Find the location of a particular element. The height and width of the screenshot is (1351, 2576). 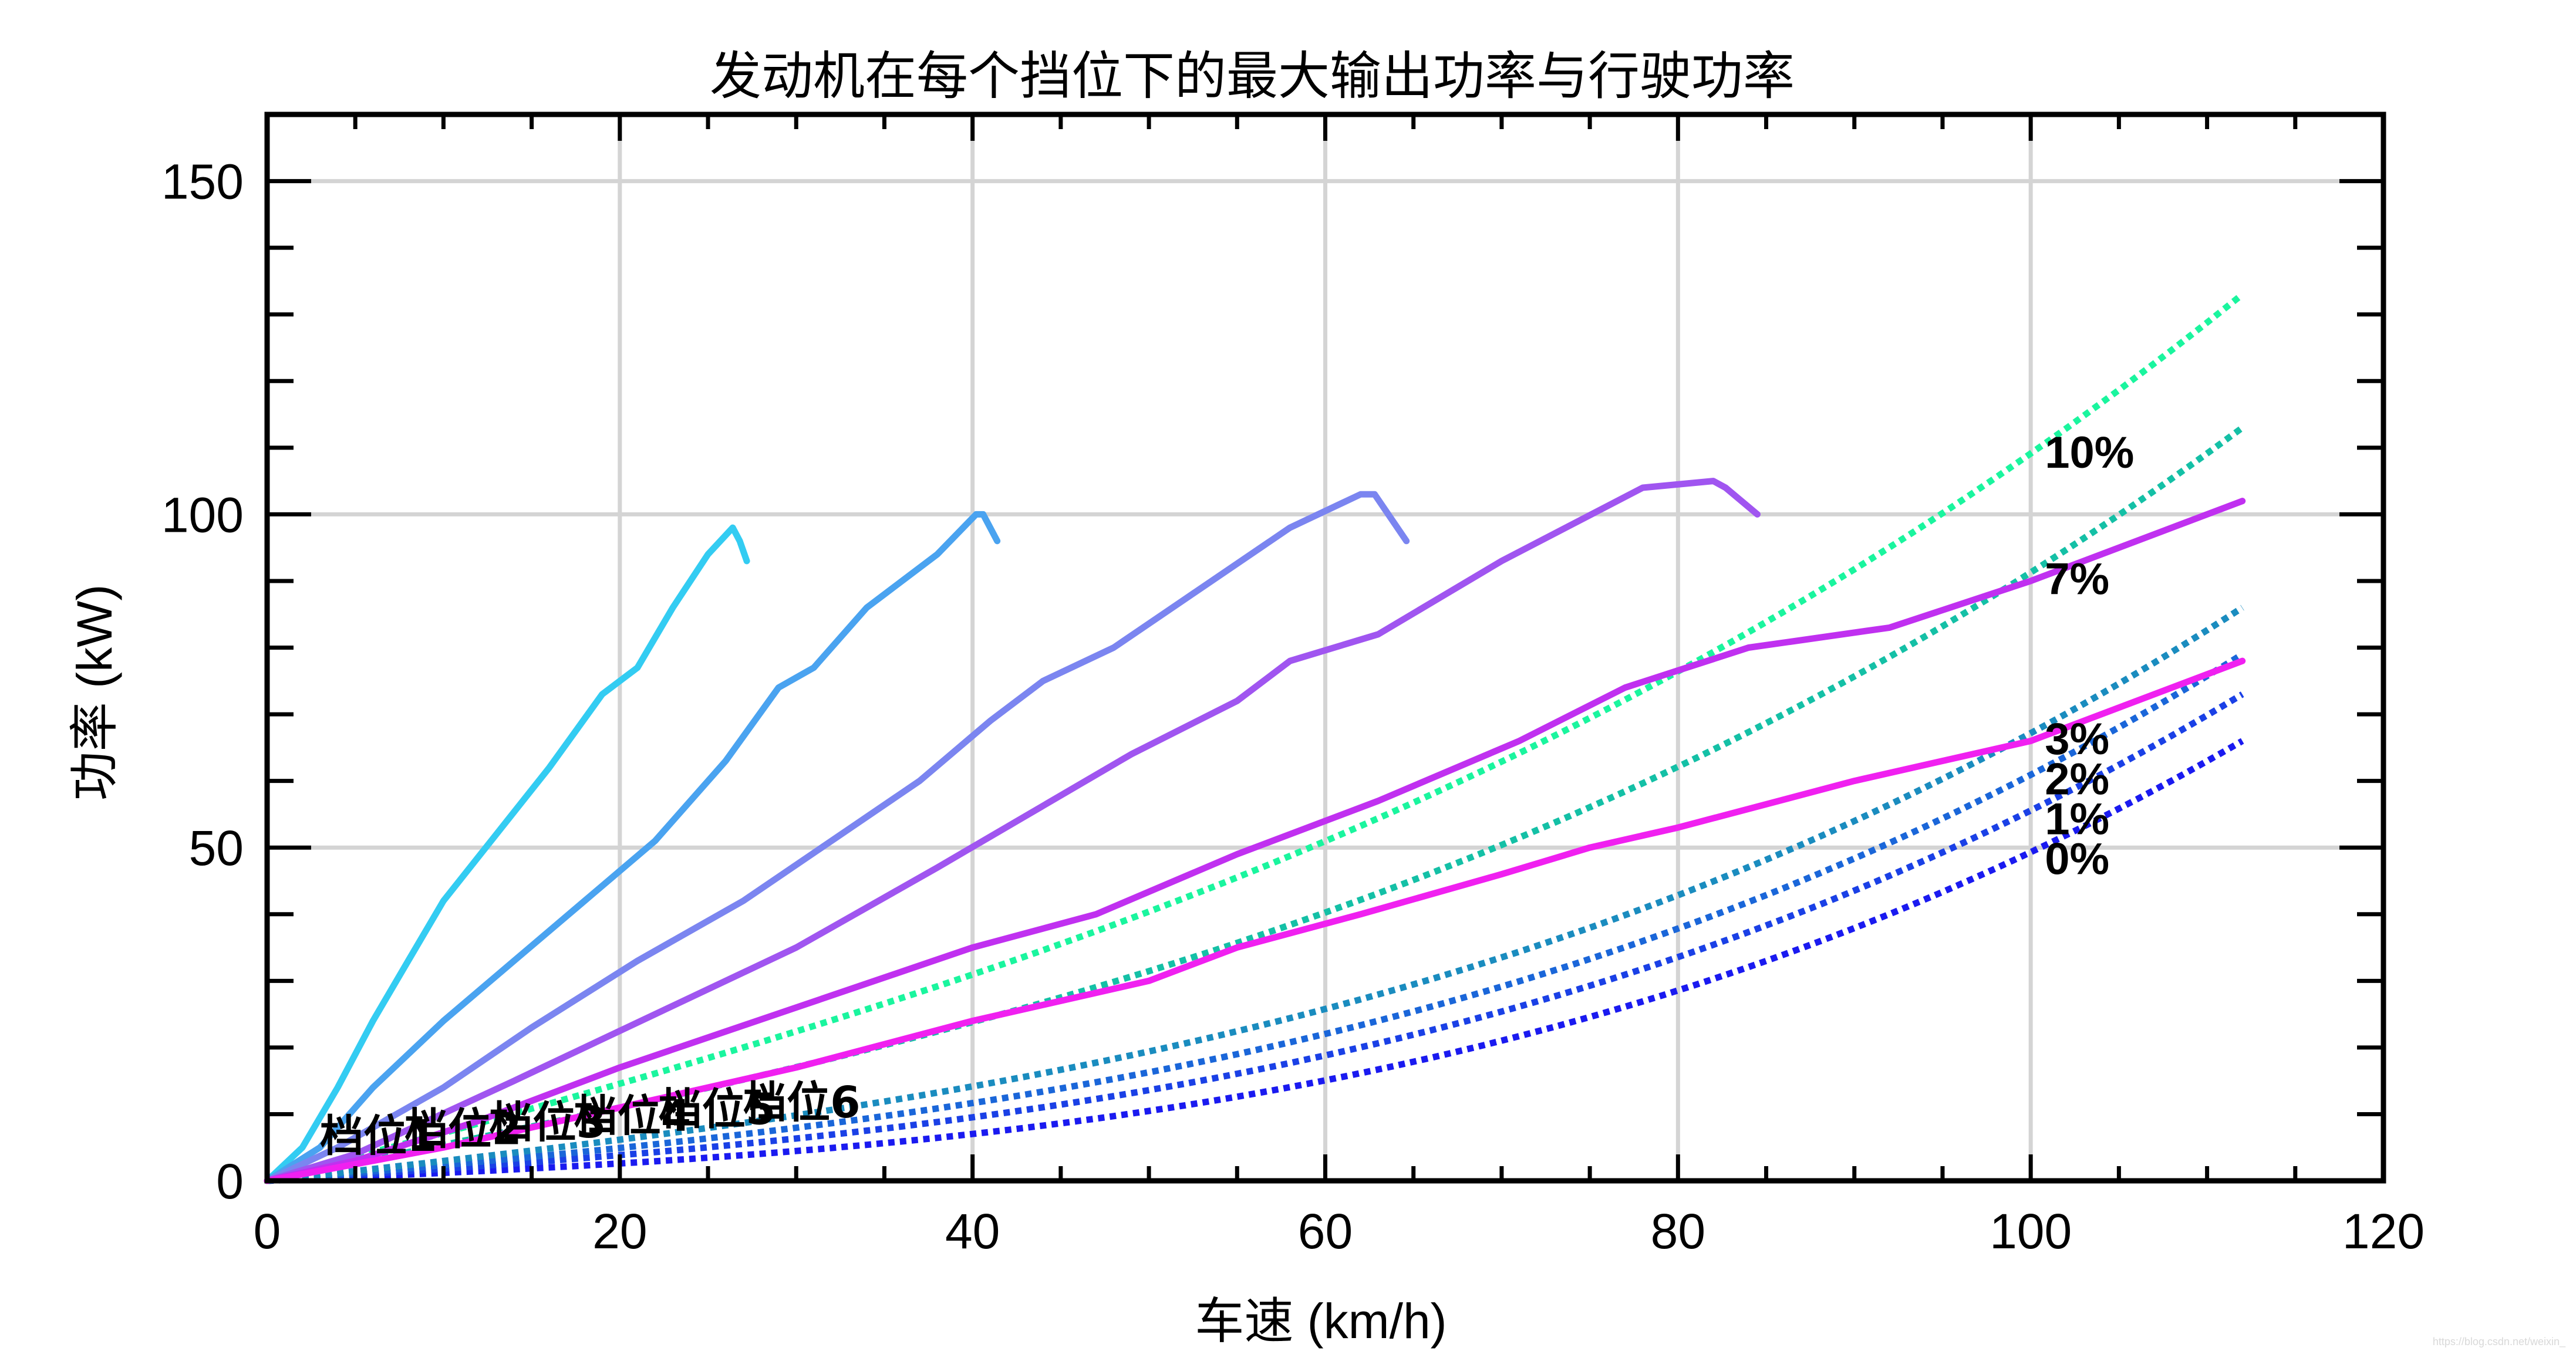

gear-label: 档位3 is located at coordinates (548, 1122).